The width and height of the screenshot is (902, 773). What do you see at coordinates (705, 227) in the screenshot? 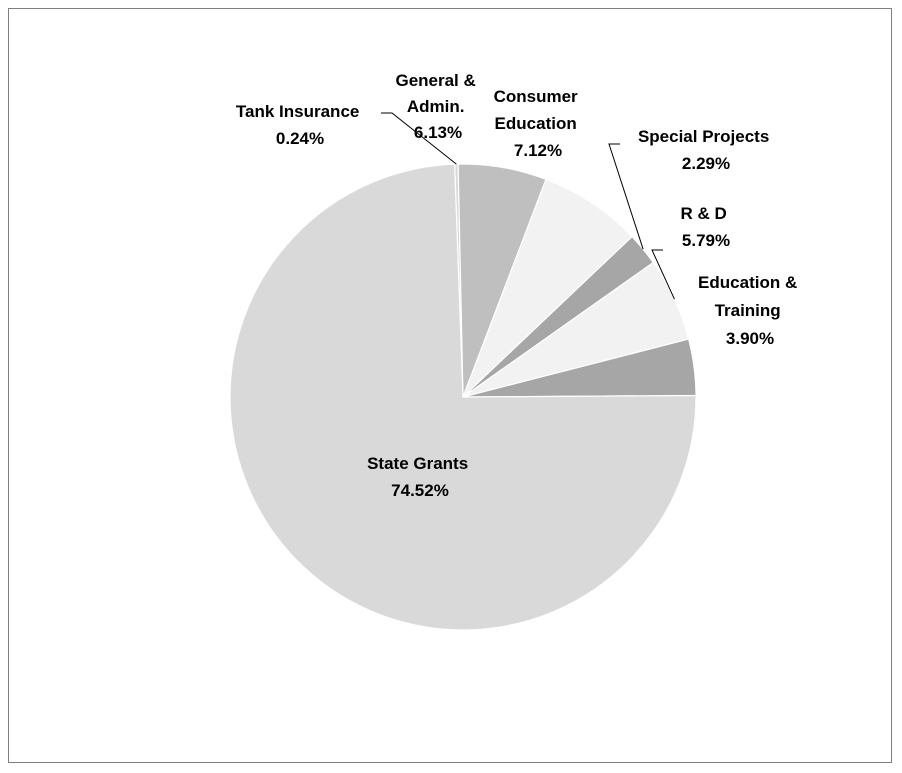
I see `label-r-and-d: R & D 5.79%` at bounding box center [705, 227].